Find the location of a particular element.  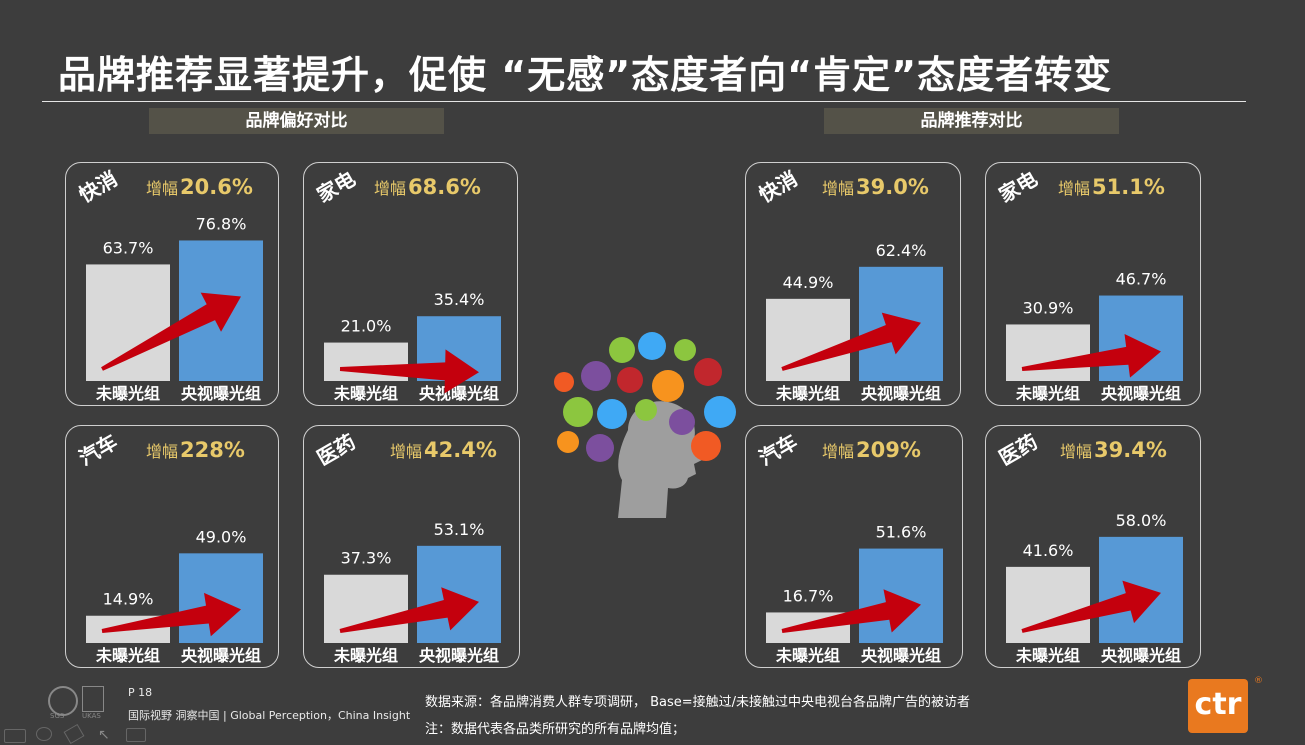

title-divider is located at coordinates (644, 101).